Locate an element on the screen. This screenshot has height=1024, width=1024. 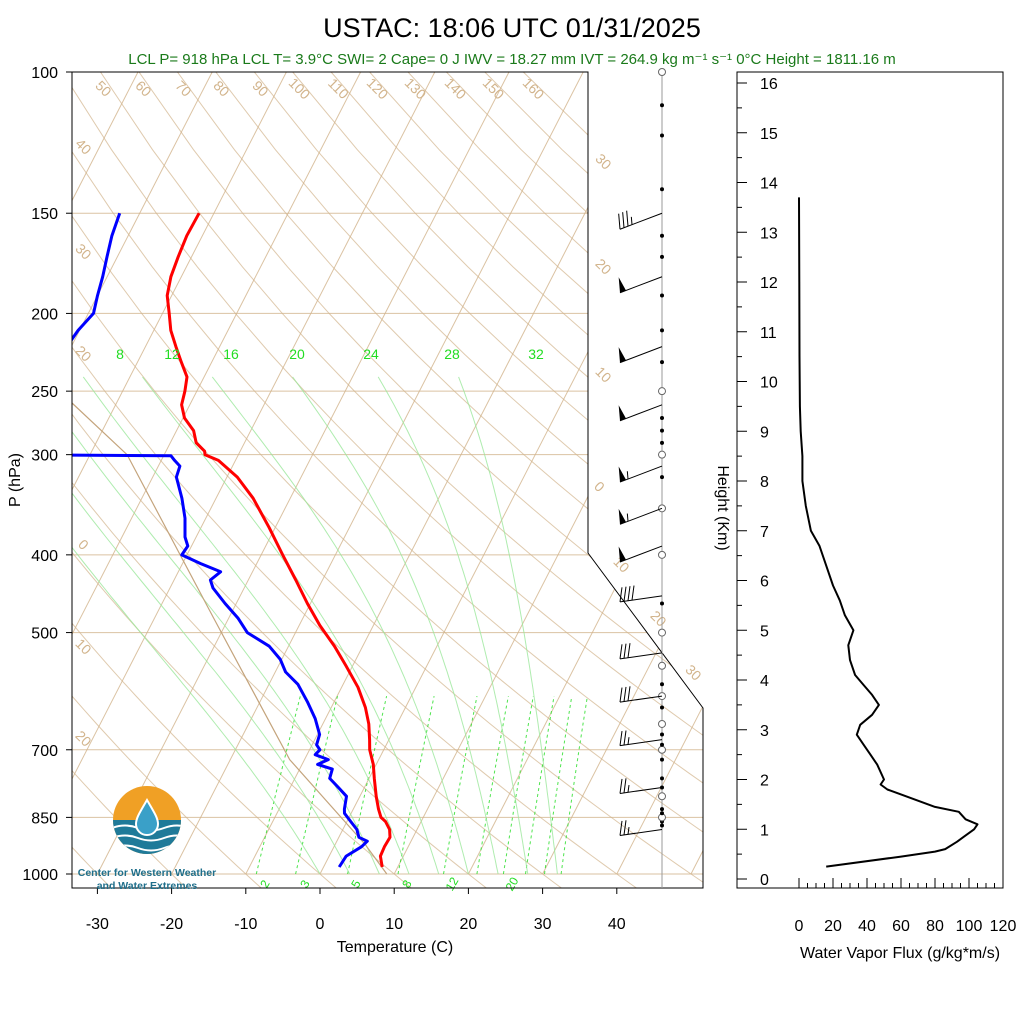
y-tick-label: 300 is located at coordinates (44, 456).